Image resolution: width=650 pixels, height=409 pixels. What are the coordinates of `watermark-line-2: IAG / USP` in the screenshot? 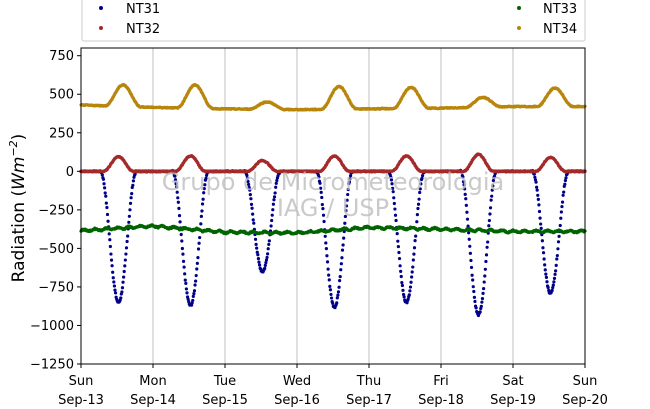 It's located at (333, 208).